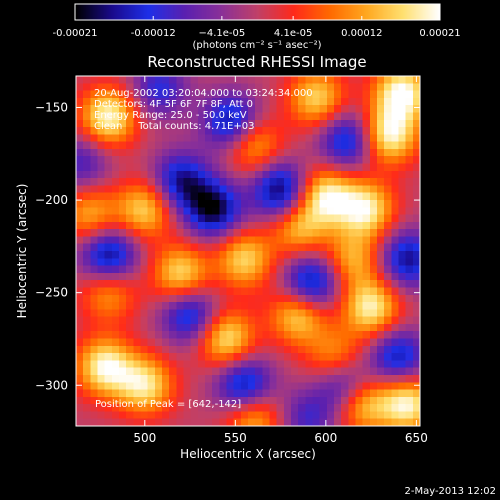  What do you see at coordinates (221, 33) in the screenshot?
I see `colorbar-tick-label: −4.1e-05` at bounding box center [221, 33].